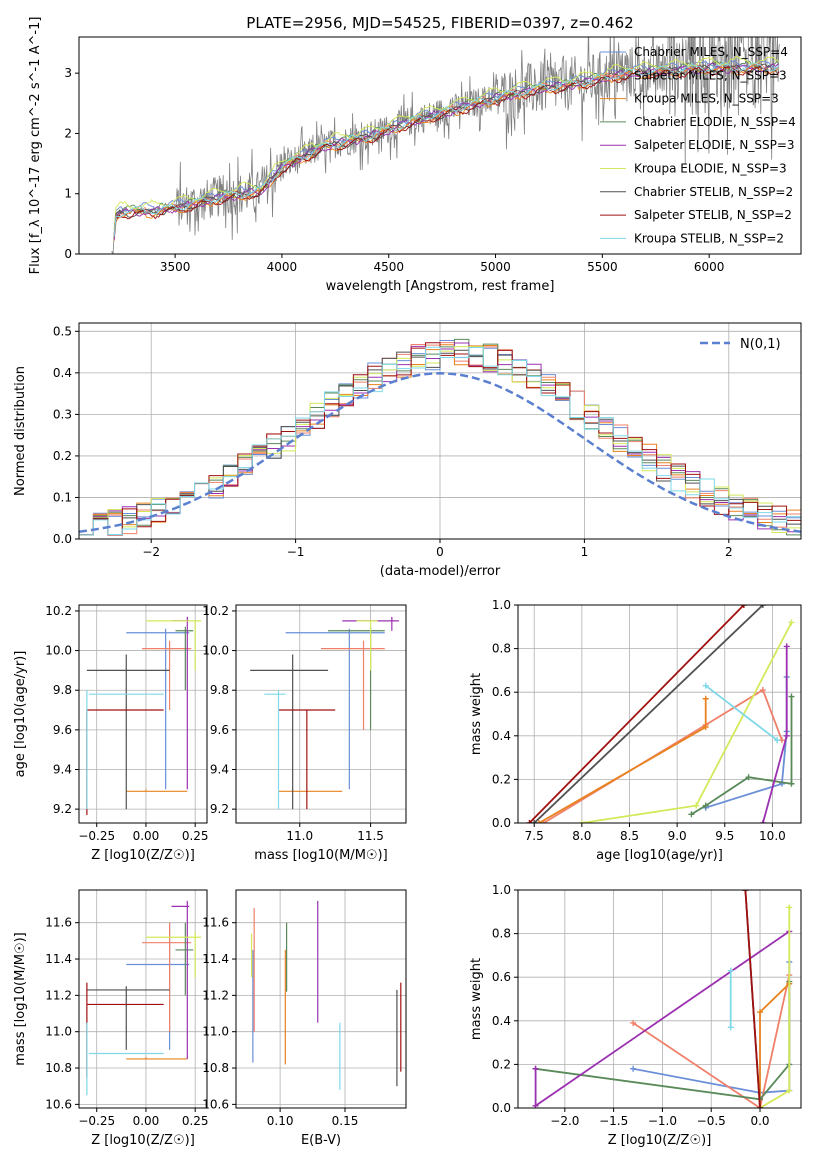 The image size is (819, 1170). I want to click on x-axis-label: age [log10(age/yr)], so click(659, 855).